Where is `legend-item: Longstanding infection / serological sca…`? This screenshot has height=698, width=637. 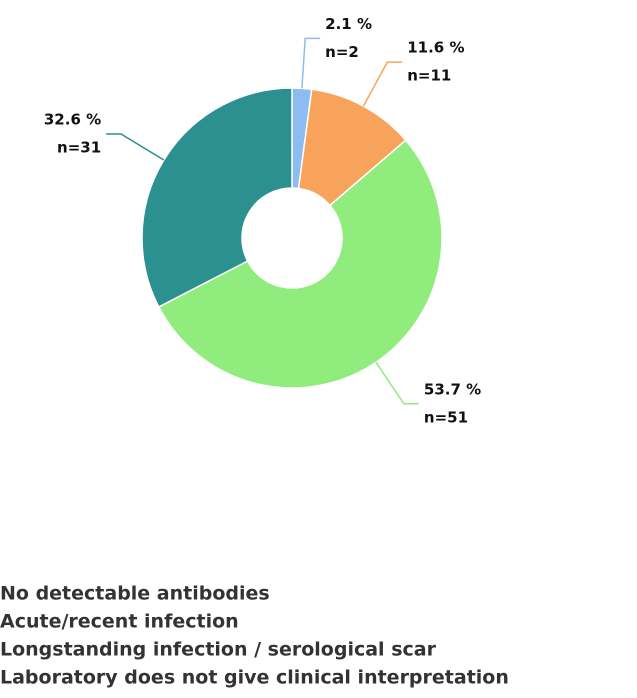
legend-item: Longstanding infection / serological sca… is located at coordinates (218, 650).